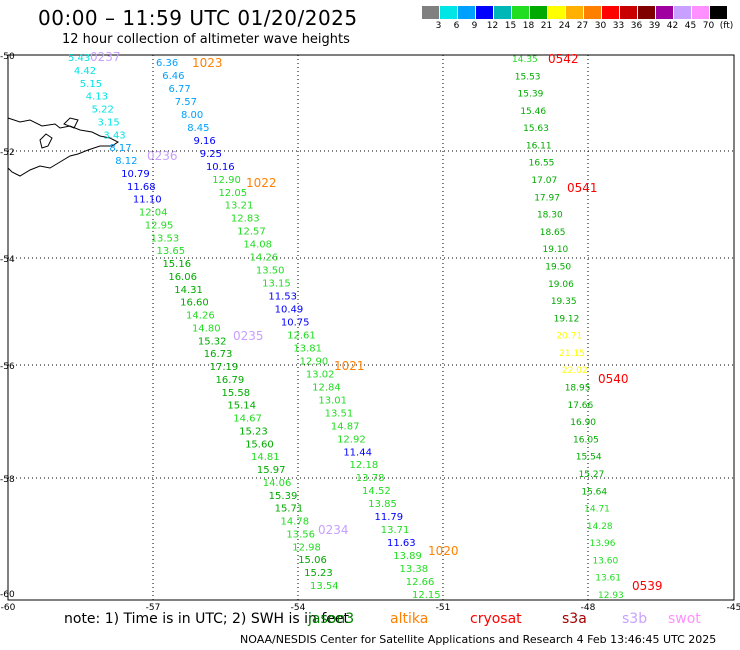 This screenshot has height=650, width=740. Describe the element at coordinates (270, 271) in the screenshot. I see `wave-height-value: 13.50` at that location.